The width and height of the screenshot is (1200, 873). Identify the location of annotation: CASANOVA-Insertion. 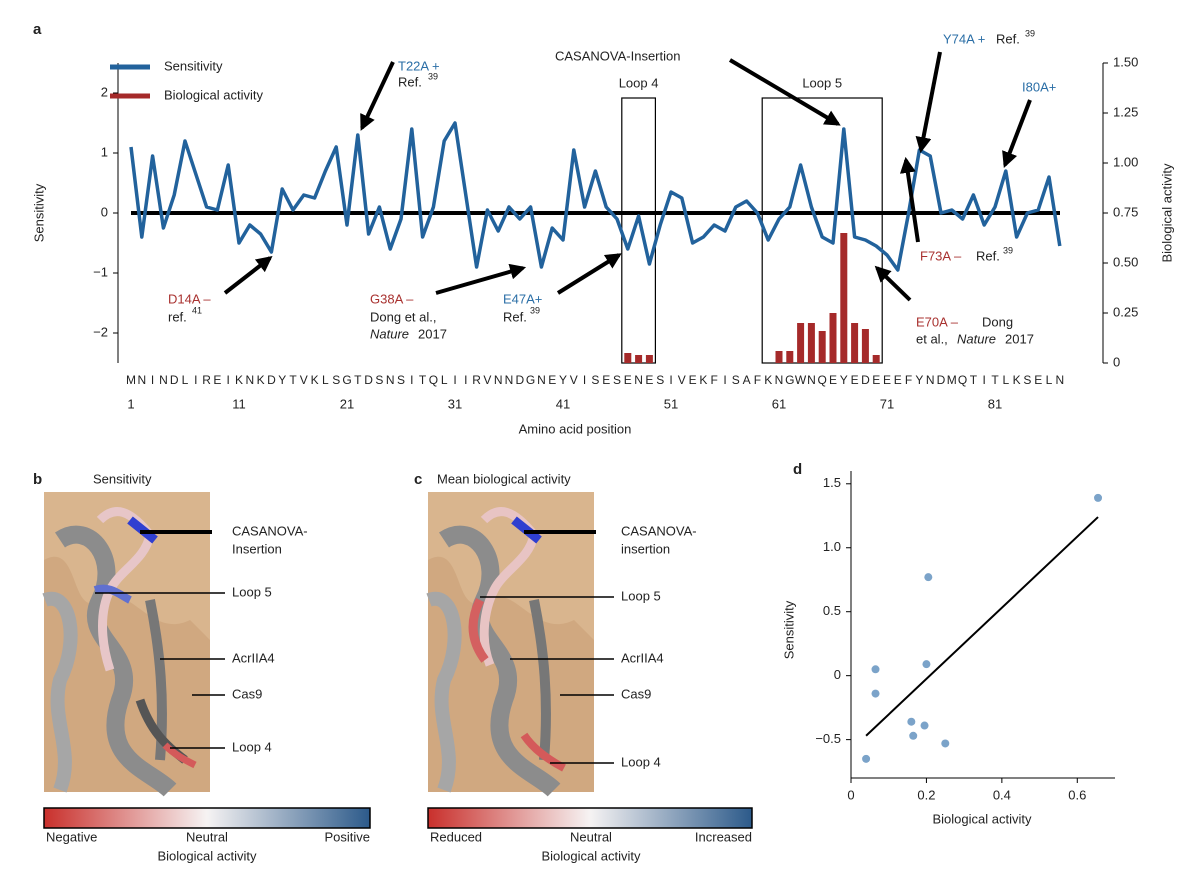
(617, 55).